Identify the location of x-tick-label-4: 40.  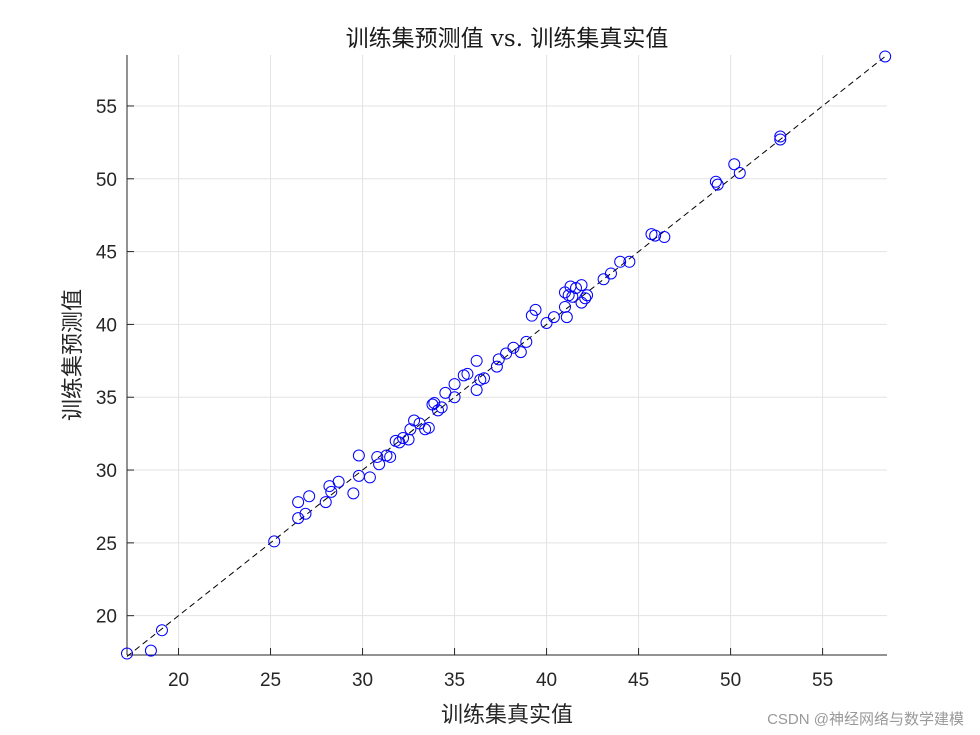
(546, 680).